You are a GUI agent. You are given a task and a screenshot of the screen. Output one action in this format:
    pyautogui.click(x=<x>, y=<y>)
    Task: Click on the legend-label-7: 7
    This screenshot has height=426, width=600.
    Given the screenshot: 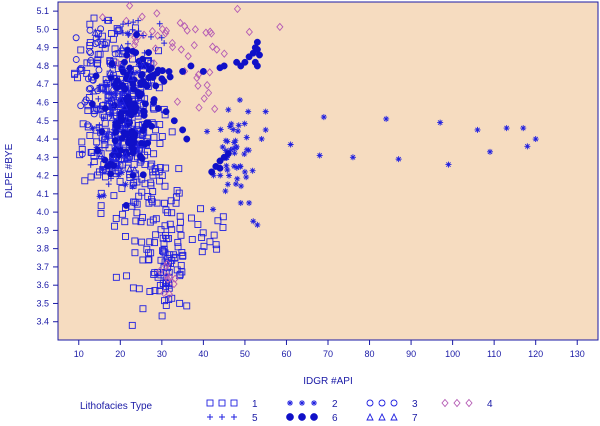 What is the action you would take?
    pyautogui.click(x=415, y=418)
    